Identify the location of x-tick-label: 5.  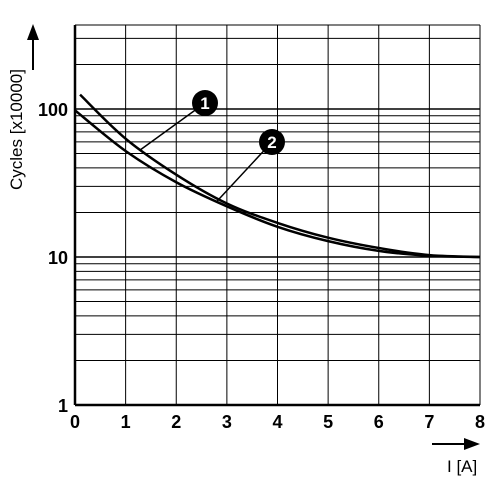
(328, 422).